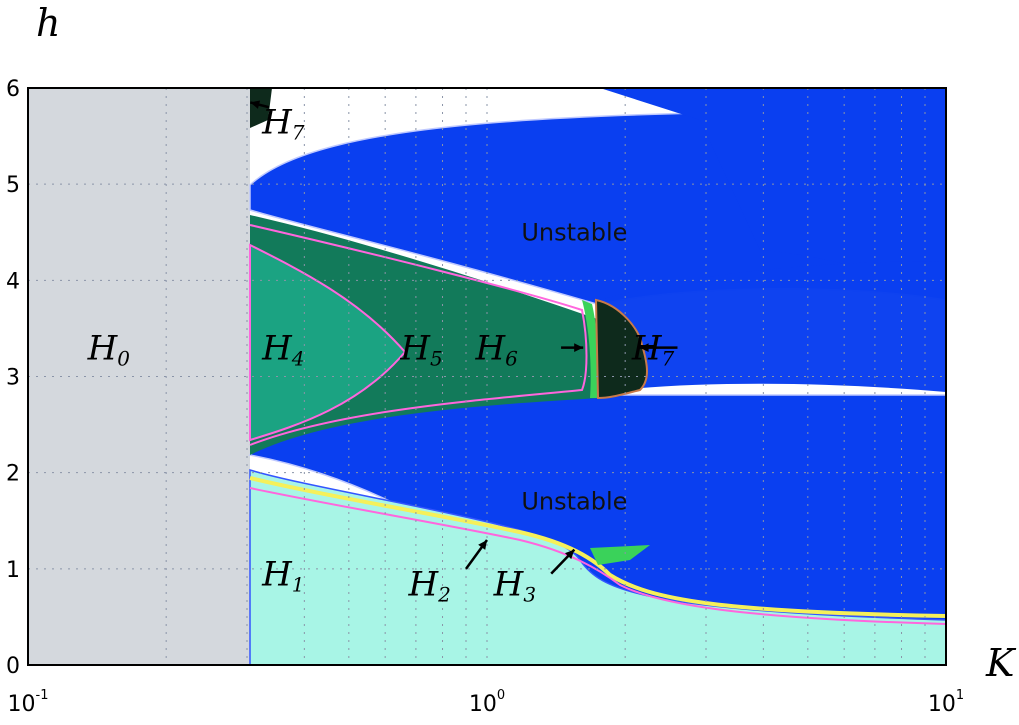 The height and width of the screenshot is (725, 1019). I want to click on annotations: Unstable Unstable, so click(574, 366).